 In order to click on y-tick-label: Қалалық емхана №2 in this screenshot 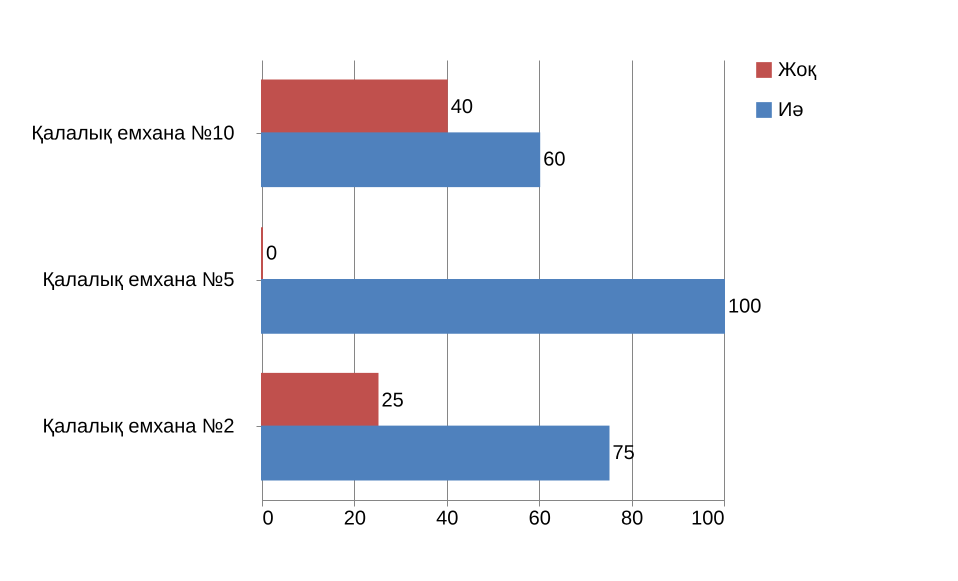, I will do `click(138, 427)`.